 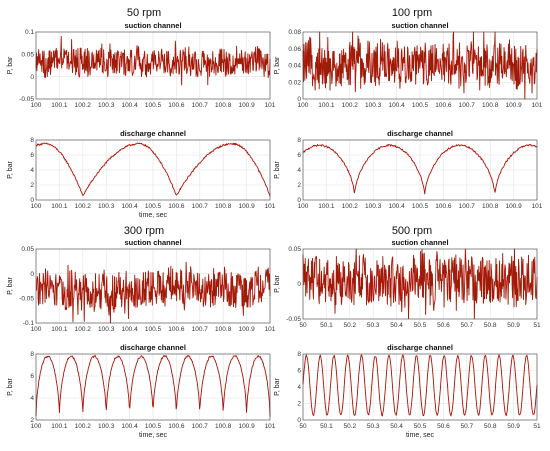 I want to click on y-tick-label: 0.08, so click(x=294, y=32).